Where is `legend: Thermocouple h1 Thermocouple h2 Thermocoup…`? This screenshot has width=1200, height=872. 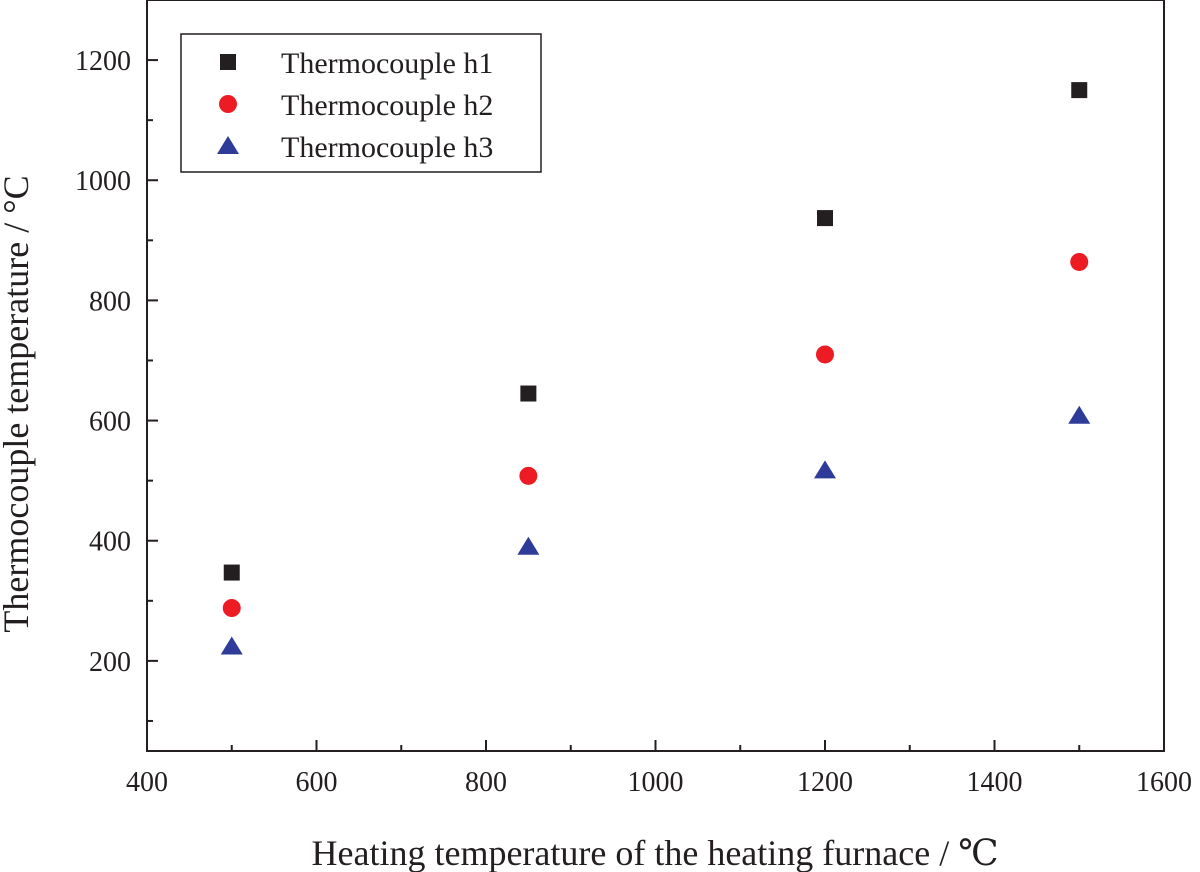
legend: Thermocouple h1 Thermocouple h2 Thermocoup… is located at coordinates (361, 103).